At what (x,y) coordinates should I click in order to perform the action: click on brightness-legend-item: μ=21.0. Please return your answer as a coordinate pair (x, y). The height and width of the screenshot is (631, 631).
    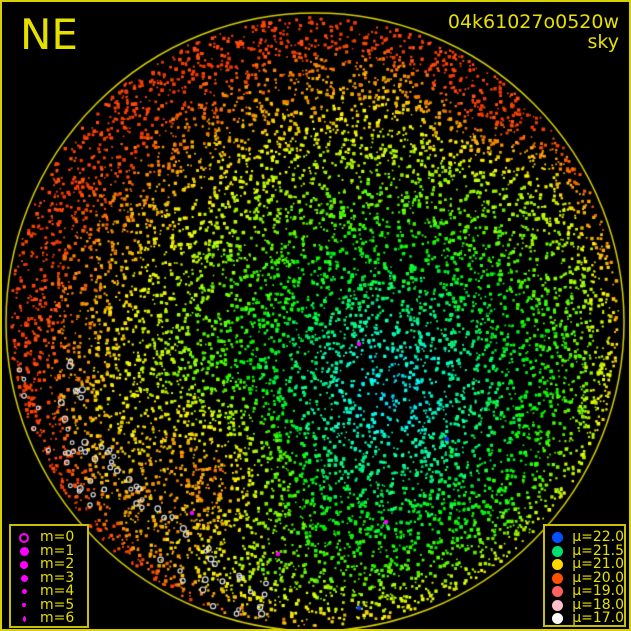
    Looking at the image, I should click on (587, 564).